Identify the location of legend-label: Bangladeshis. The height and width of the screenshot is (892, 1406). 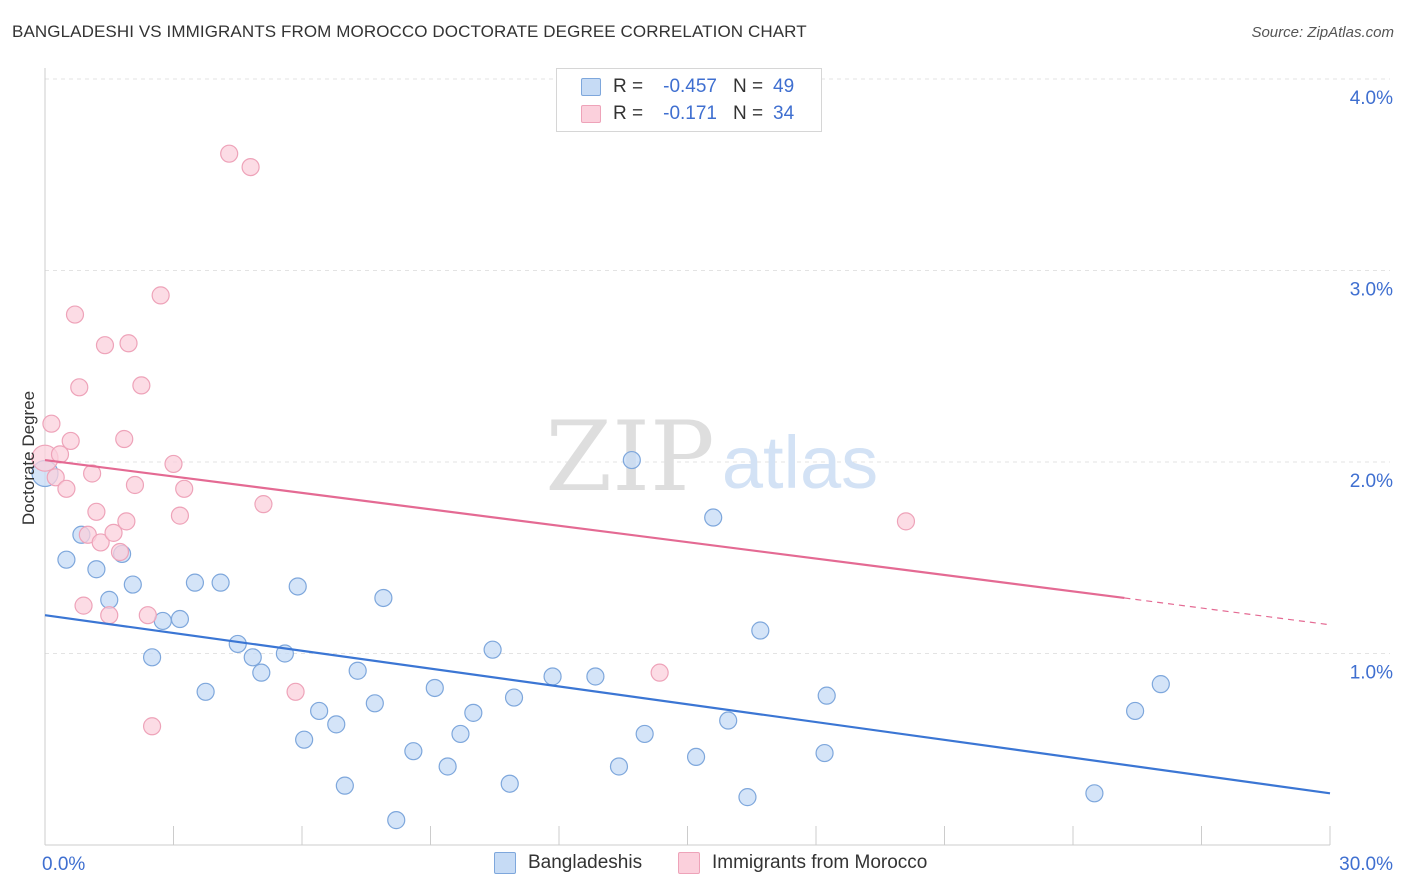
(585, 862).